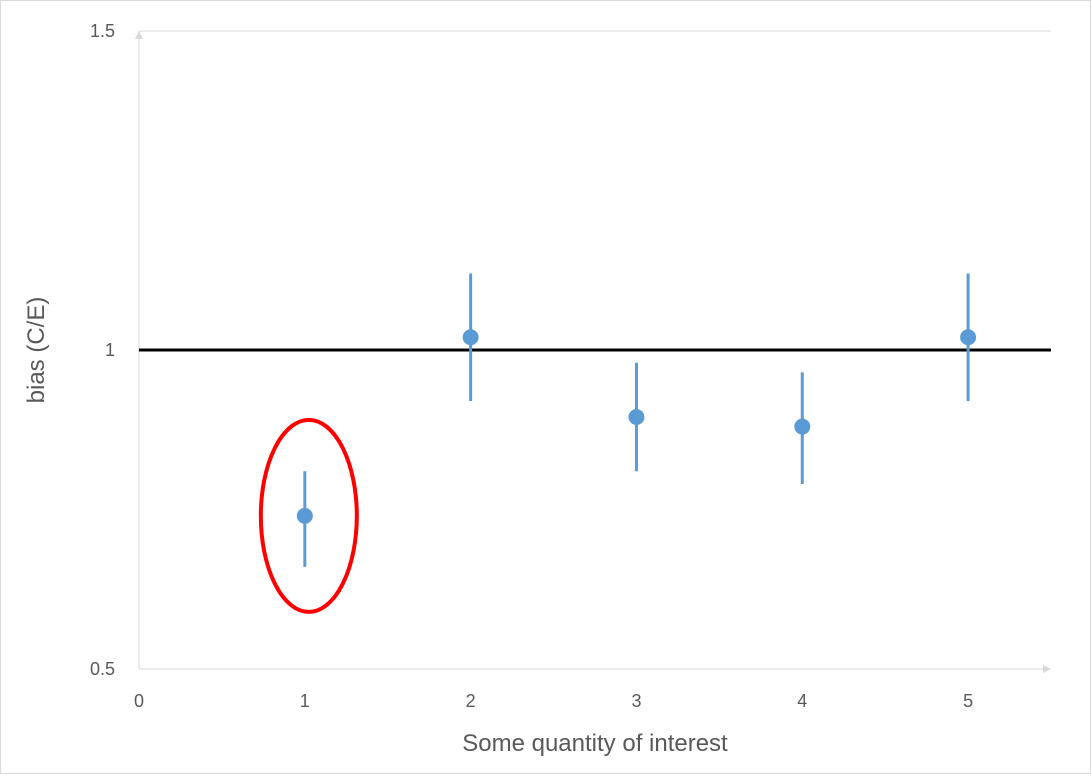 This screenshot has width=1091, height=780. I want to click on x-tick-label: 0, so click(139, 701).